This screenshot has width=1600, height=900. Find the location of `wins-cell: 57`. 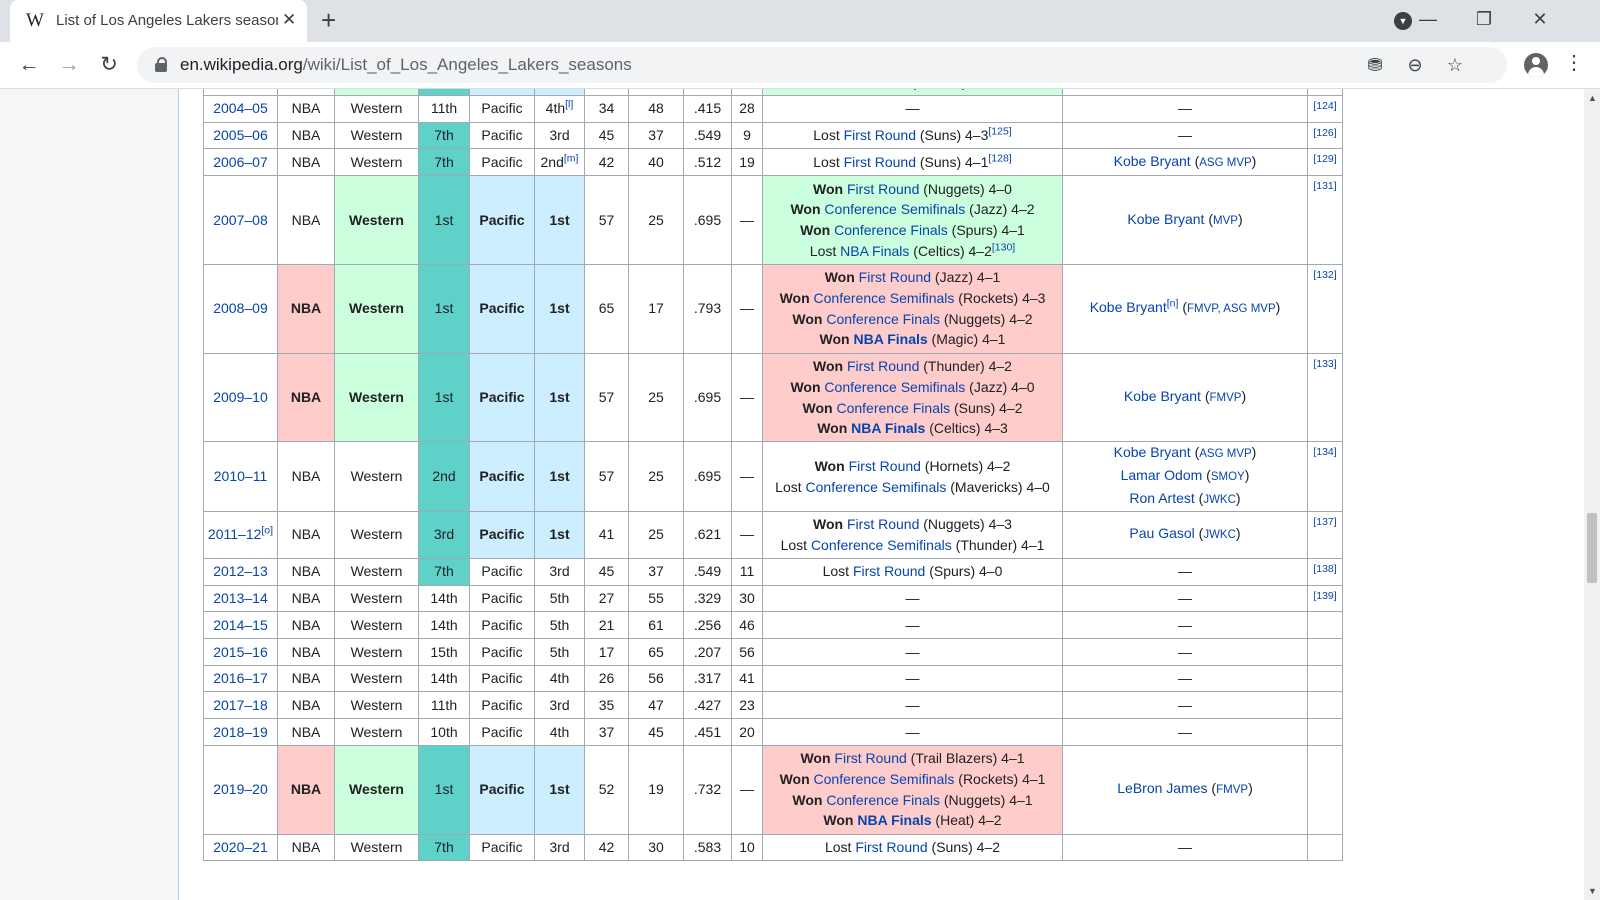

wins-cell: 57 is located at coordinates (606, 220).